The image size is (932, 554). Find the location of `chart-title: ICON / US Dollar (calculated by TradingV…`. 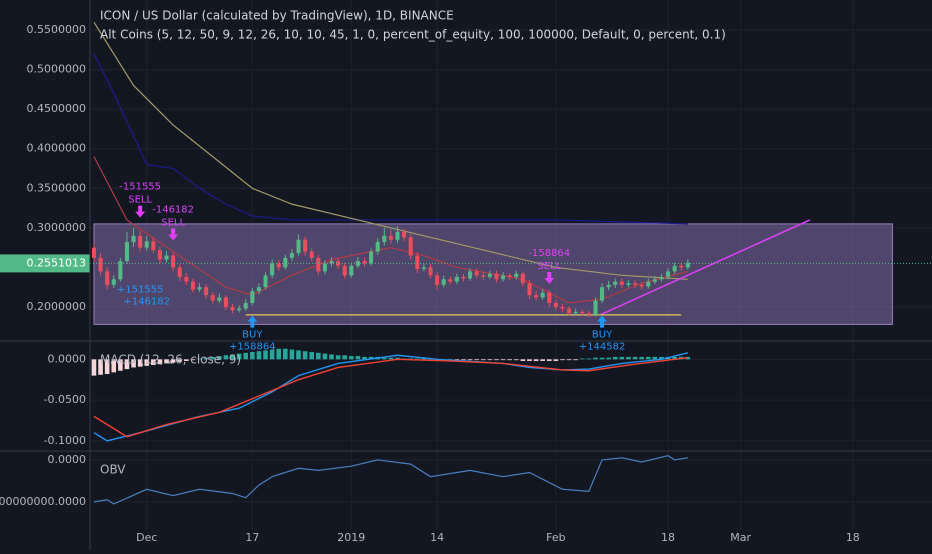

chart-title: ICON / US Dollar (calculated by TradingV… is located at coordinates (277, 16).